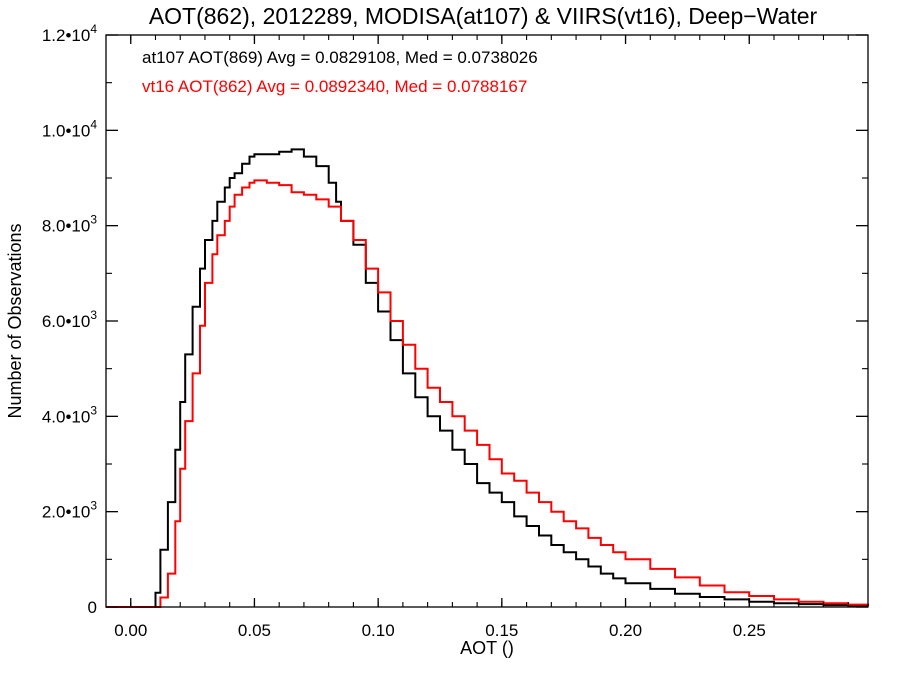  What do you see at coordinates (92, 607) in the screenshot?
I see `y-tick-label: 0` at bounding box center [92, 607].